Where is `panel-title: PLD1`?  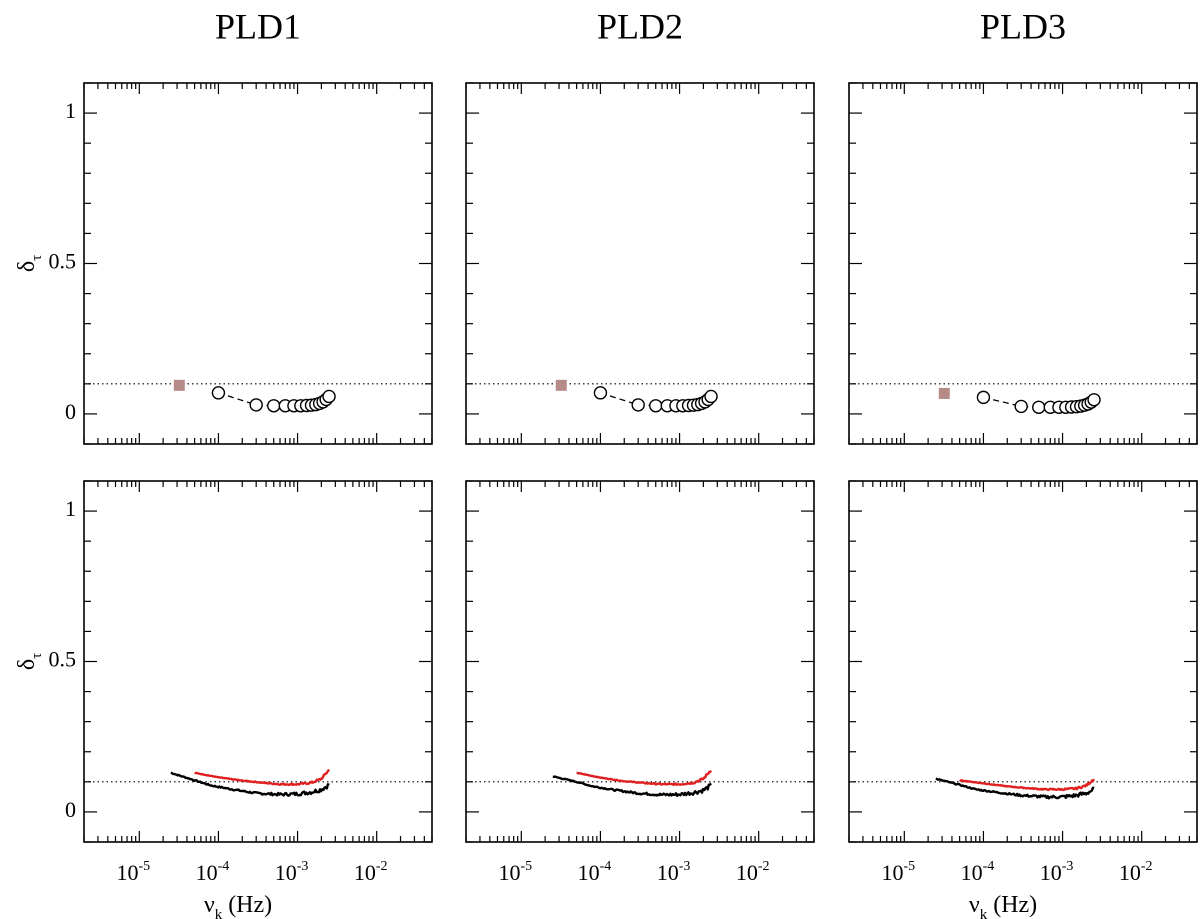 panel-title: PLD1 is located at coordinates (258, 26).